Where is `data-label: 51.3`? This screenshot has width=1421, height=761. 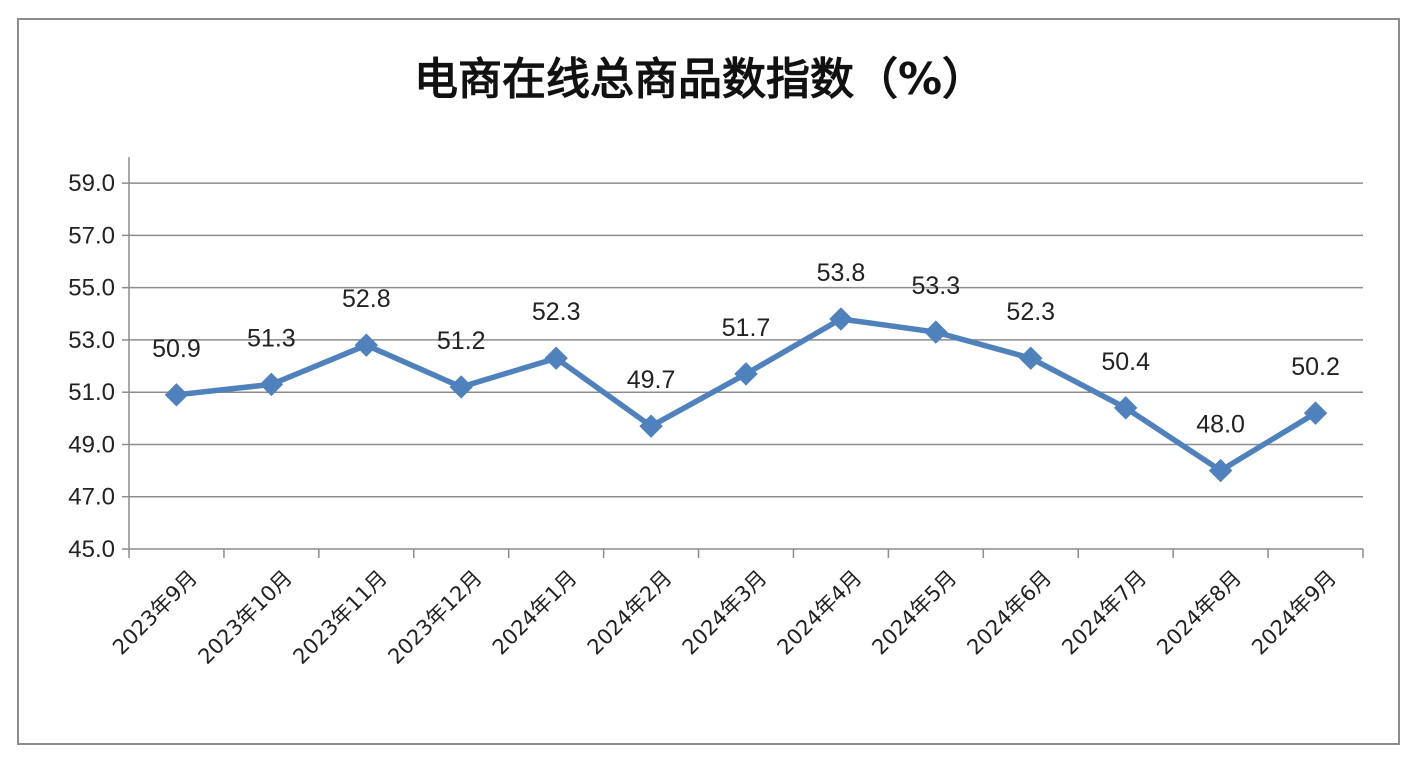
data-label: 51.3 is located at coordinates (271, 338).